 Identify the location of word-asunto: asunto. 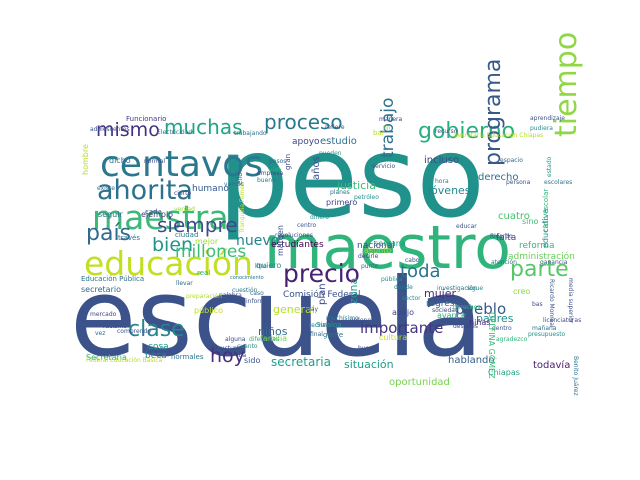
(377, 250).